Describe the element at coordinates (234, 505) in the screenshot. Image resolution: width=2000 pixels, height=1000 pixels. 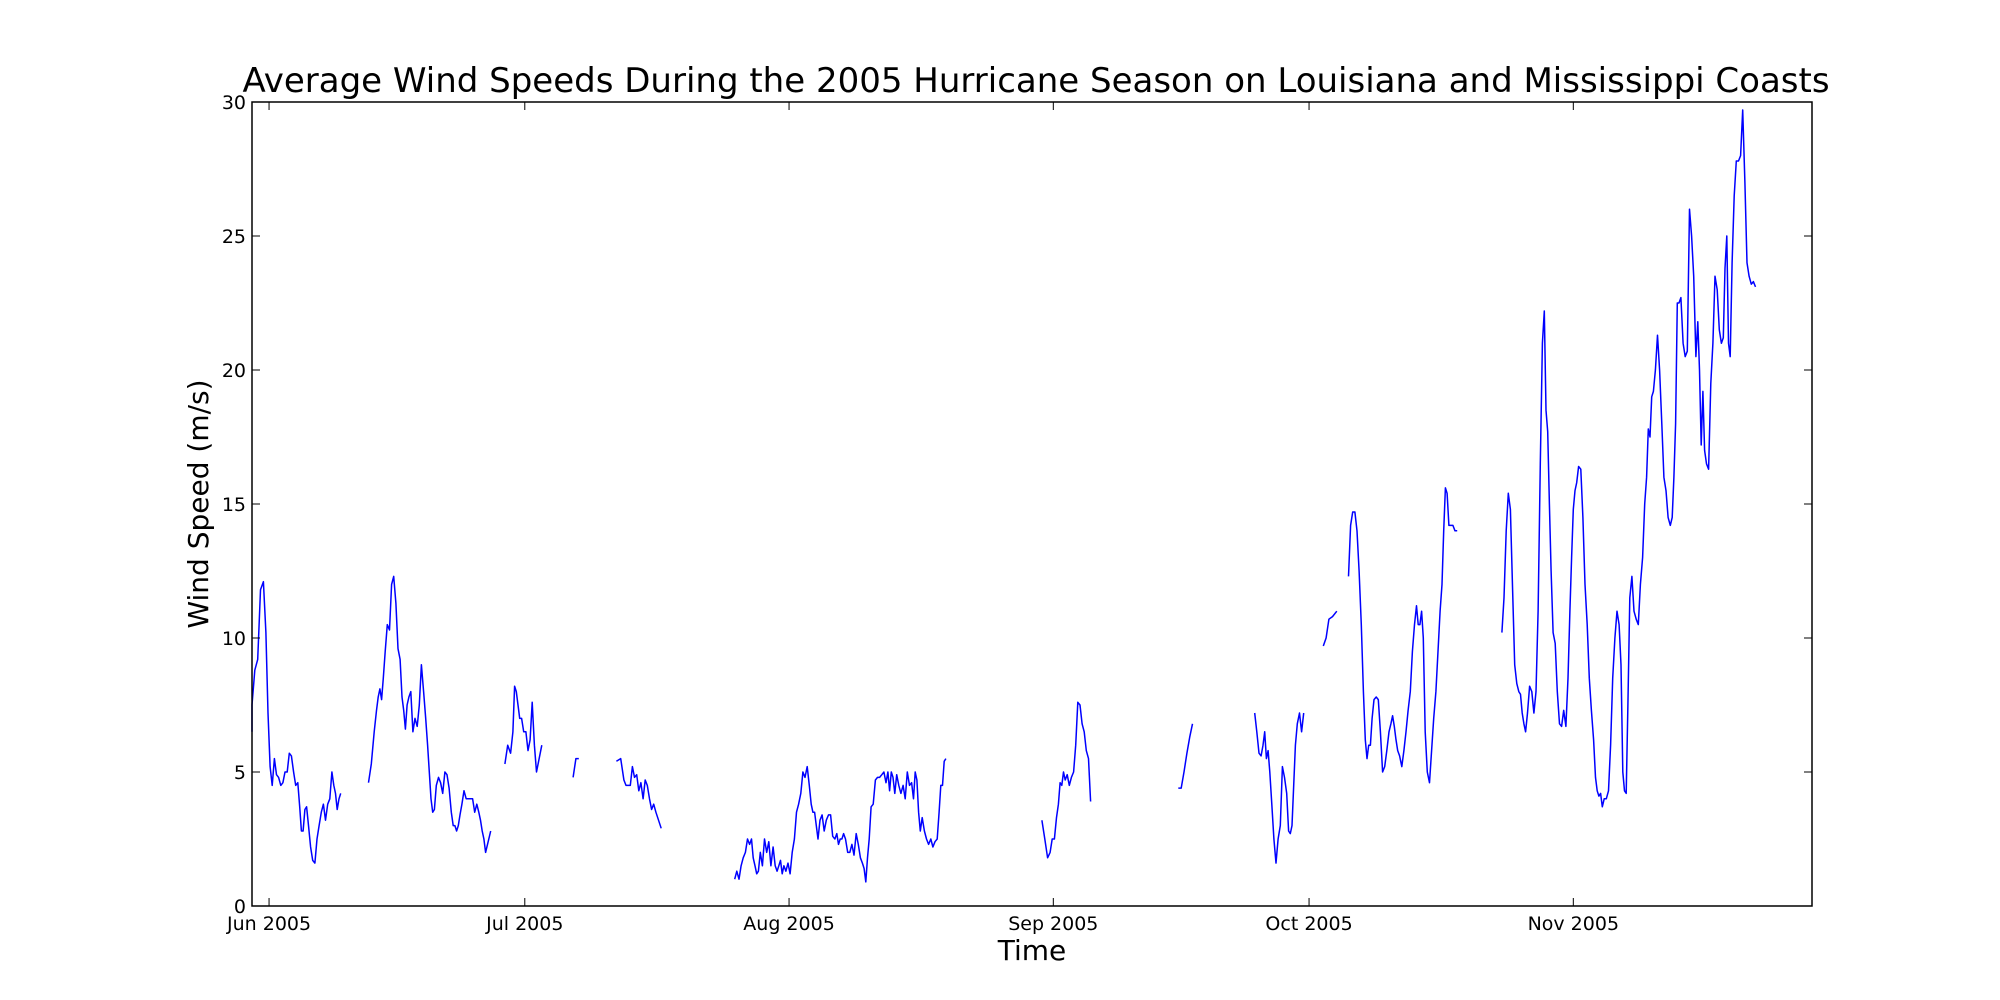
I see `y-tick-label: 15` at that location.